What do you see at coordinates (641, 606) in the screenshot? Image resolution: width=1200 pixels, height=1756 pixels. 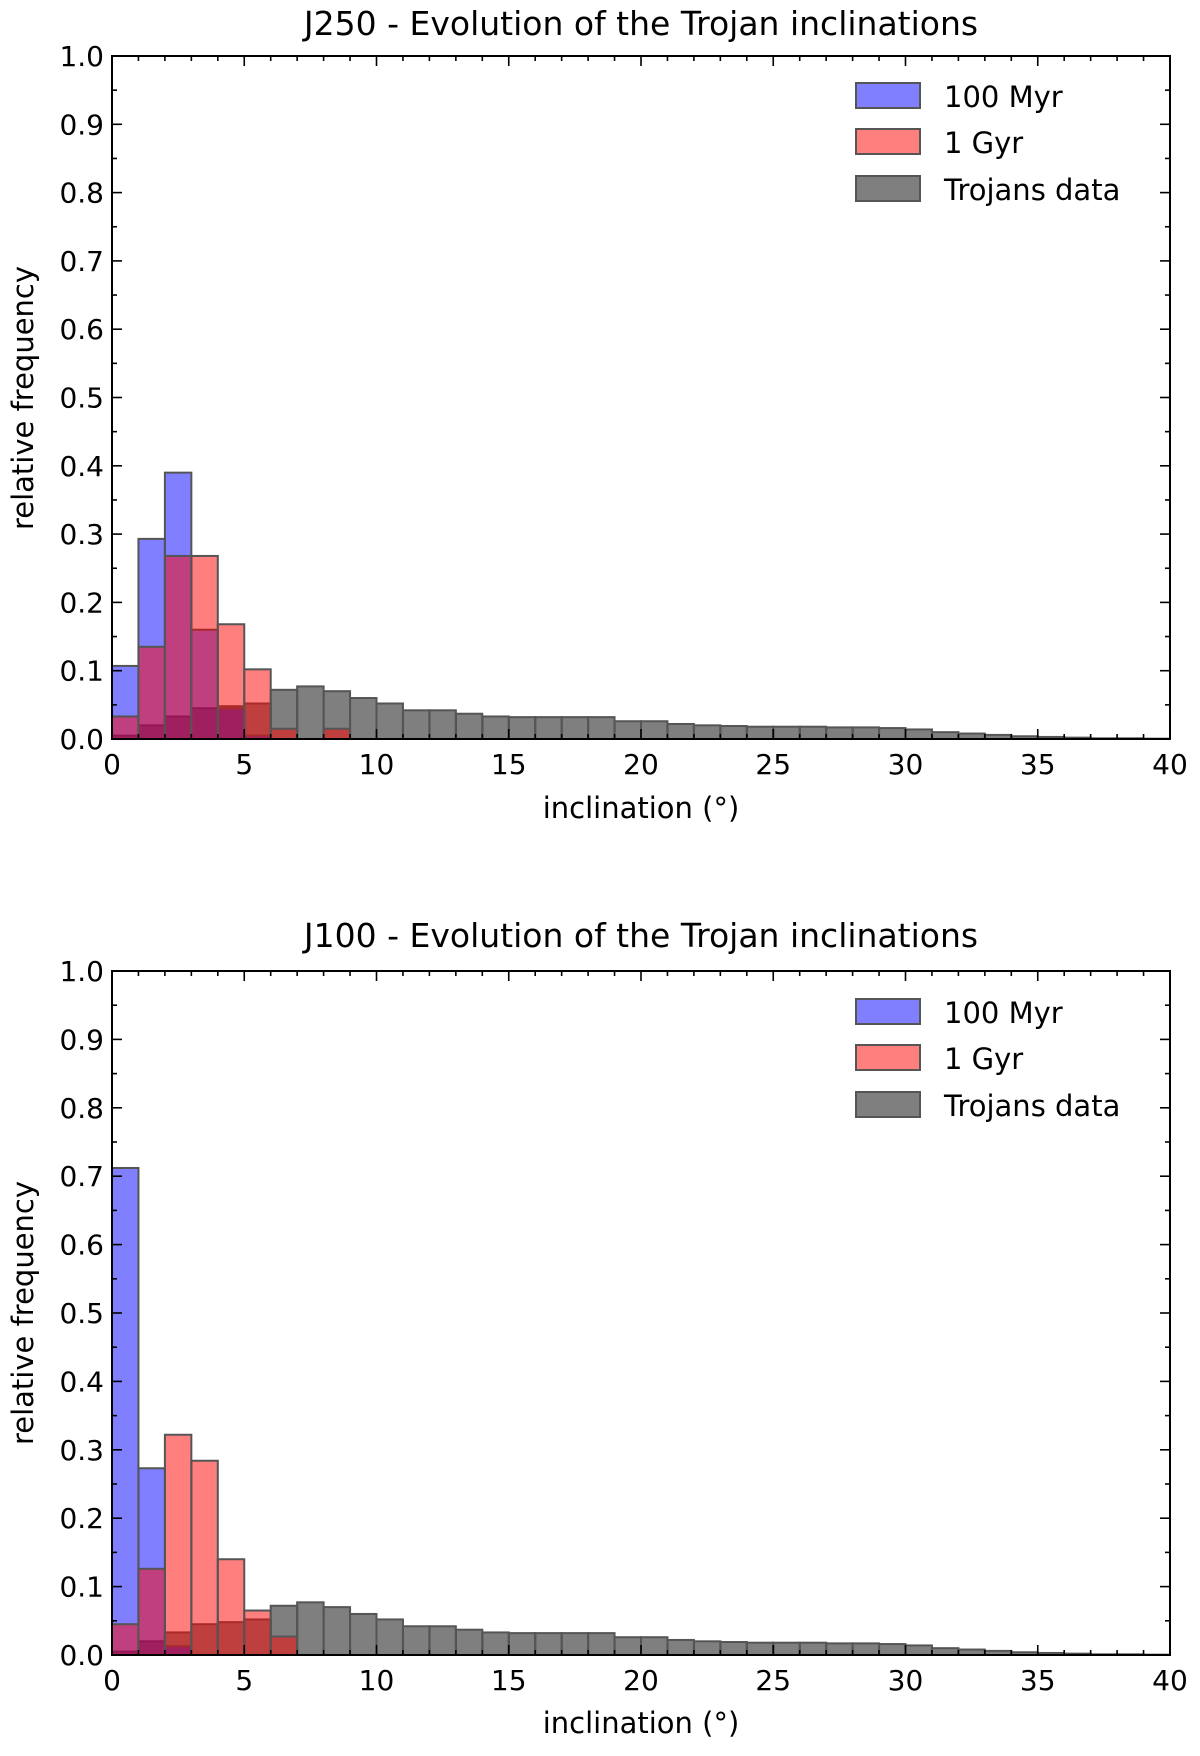 I see `bars-layer` at bounding box center [641, 606].